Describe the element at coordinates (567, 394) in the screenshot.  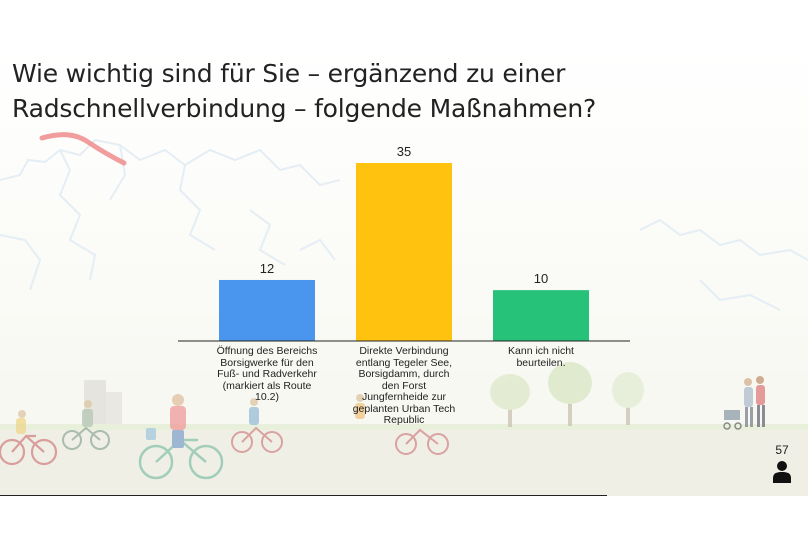
I see `trees` at that location.